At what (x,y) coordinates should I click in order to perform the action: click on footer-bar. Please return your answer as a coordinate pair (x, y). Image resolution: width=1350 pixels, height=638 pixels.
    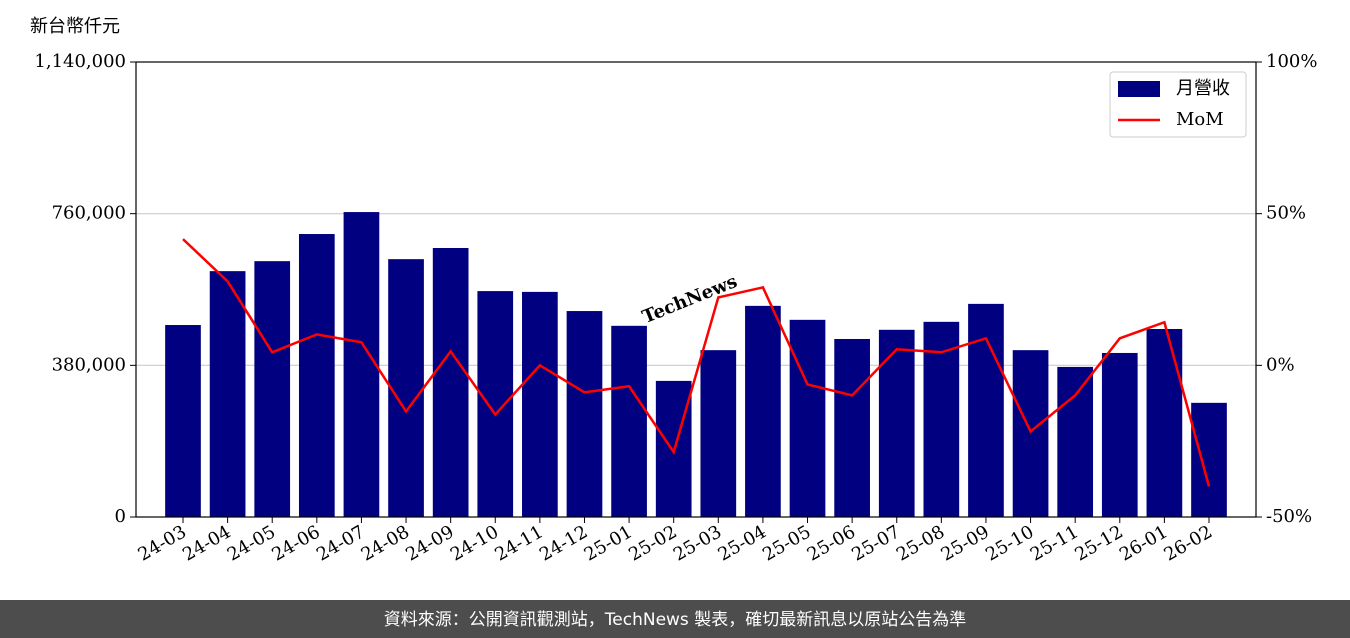
    Looking at the image, I should click on (675, 619).